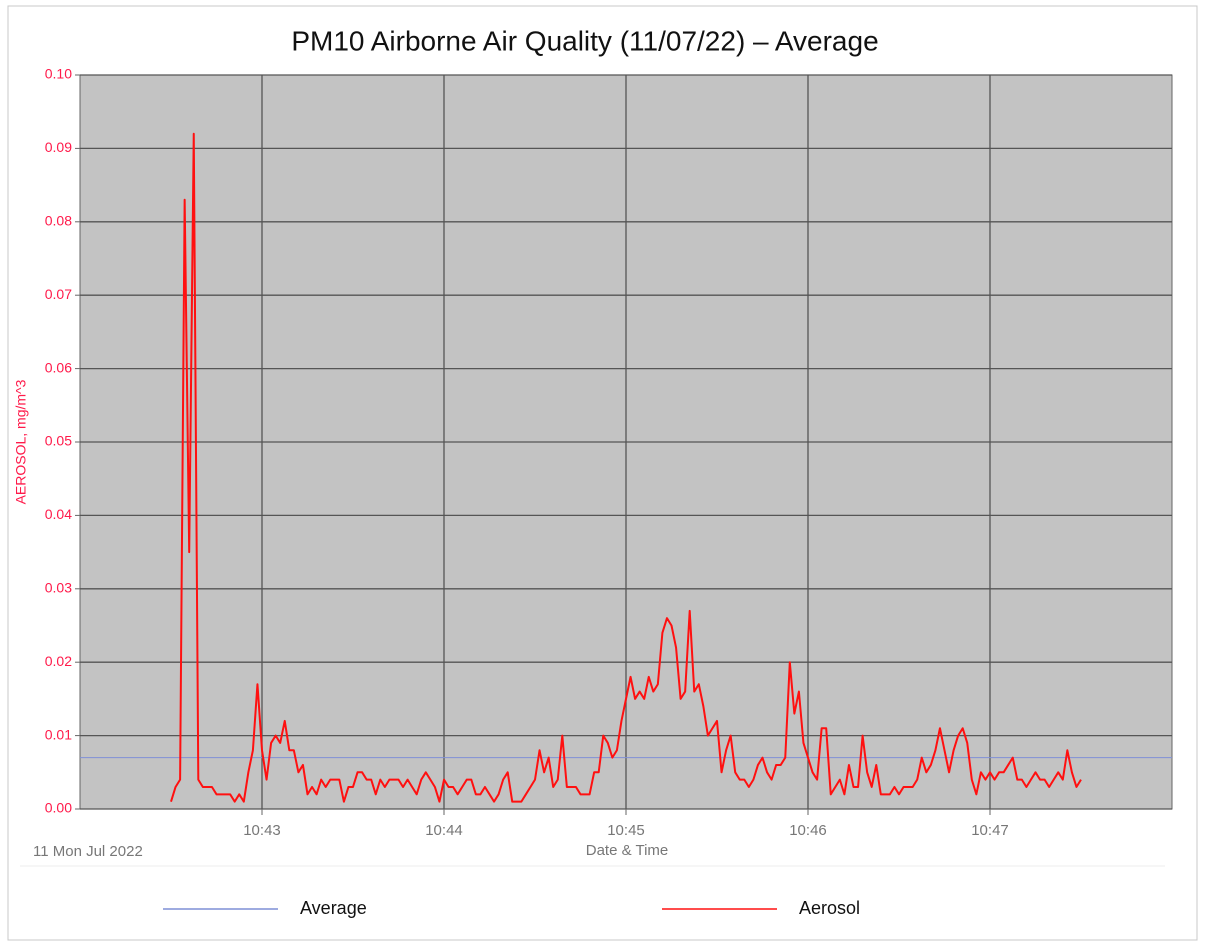  I want to click on x-tick-label: 10:44, so click(444, 830).